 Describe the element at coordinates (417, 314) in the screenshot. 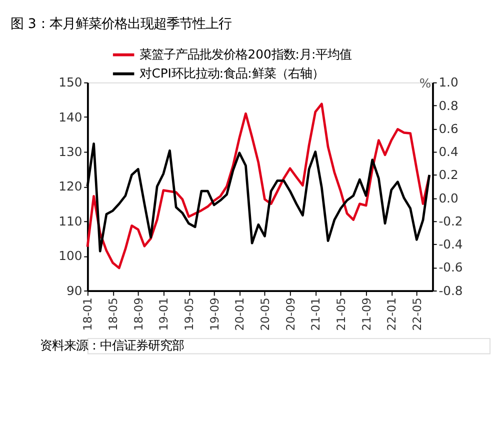

I see `x-tick-label: 22-05` at that location.